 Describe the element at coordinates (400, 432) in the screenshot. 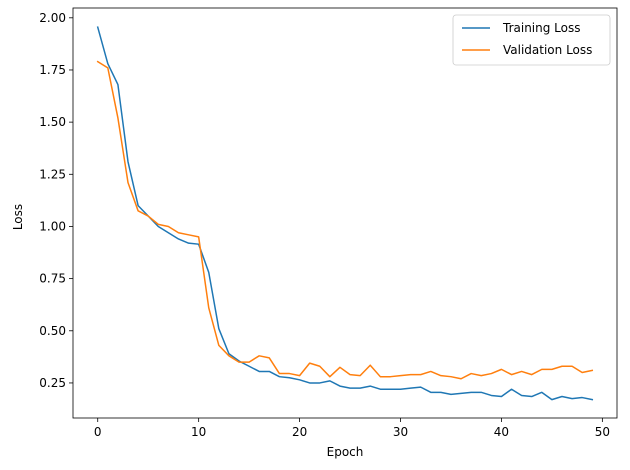

I see `x-tick-label: 30` at that location.